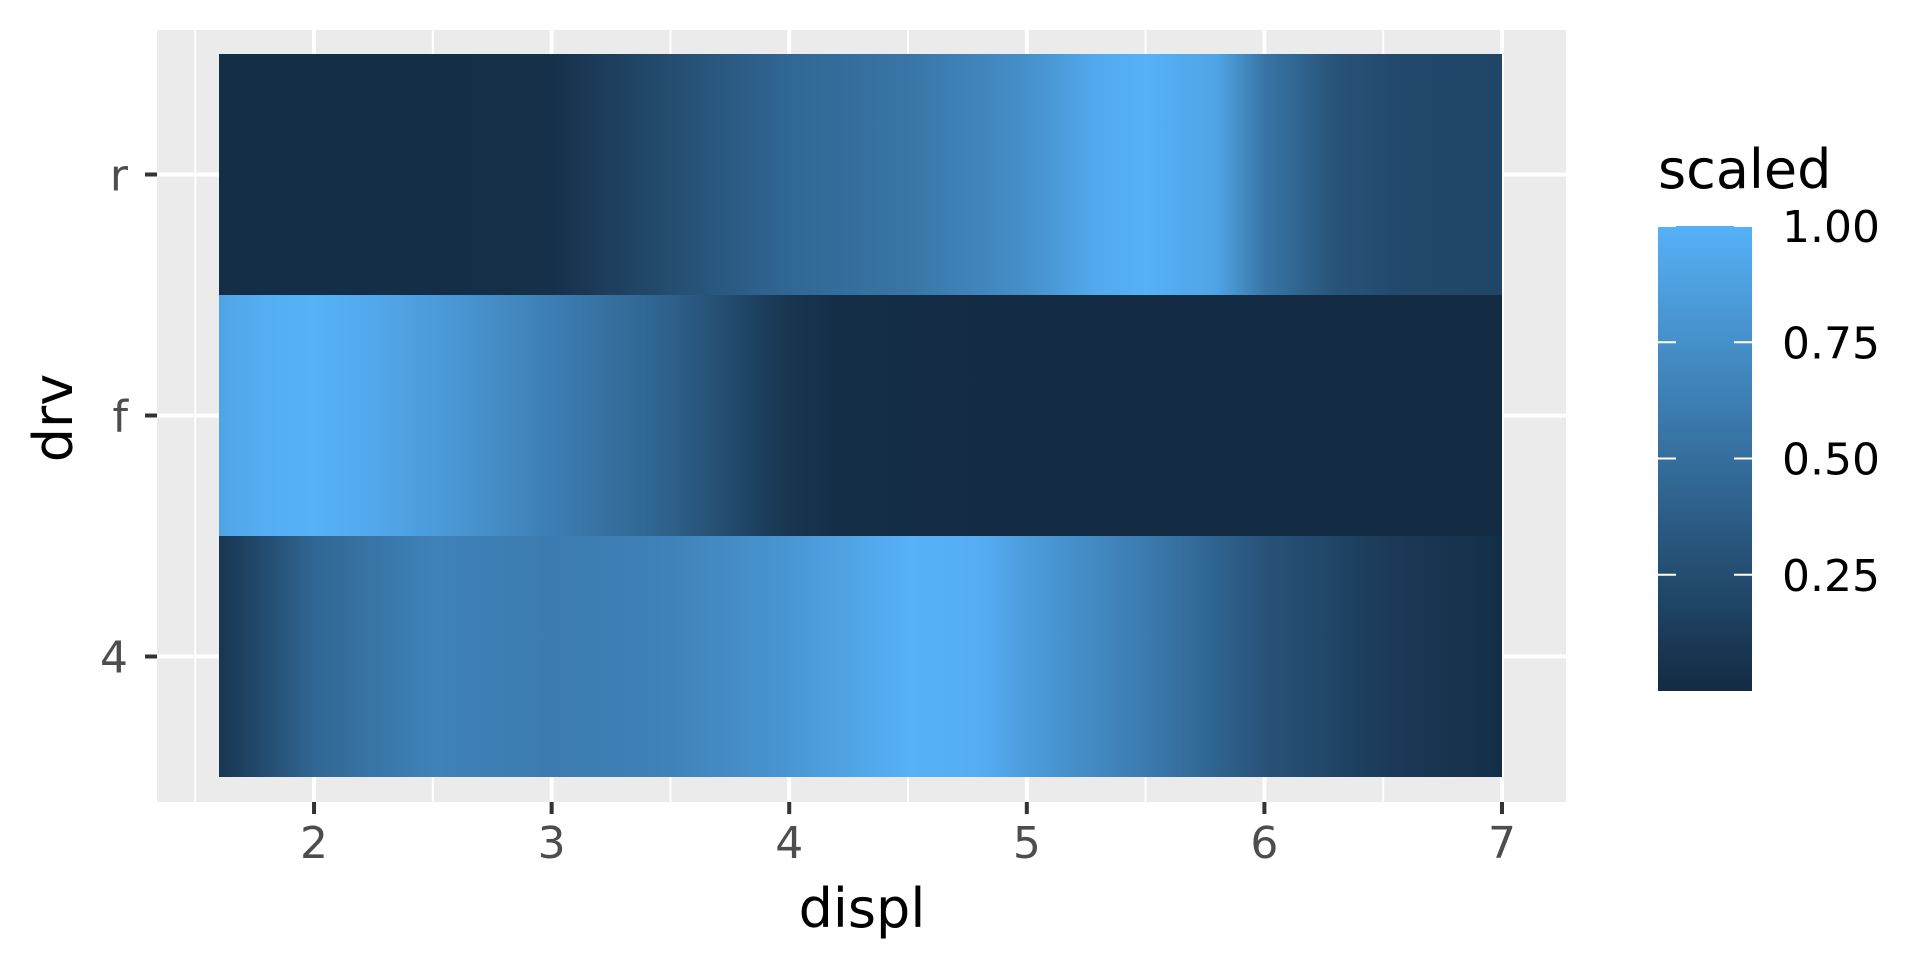 Image resolution: width=1920 pixels, height=960 pixels. What do you see at coordinates (789, 843) in the screenshot?
I see `x-tick-label: 4` at bounding box center [789, 843].